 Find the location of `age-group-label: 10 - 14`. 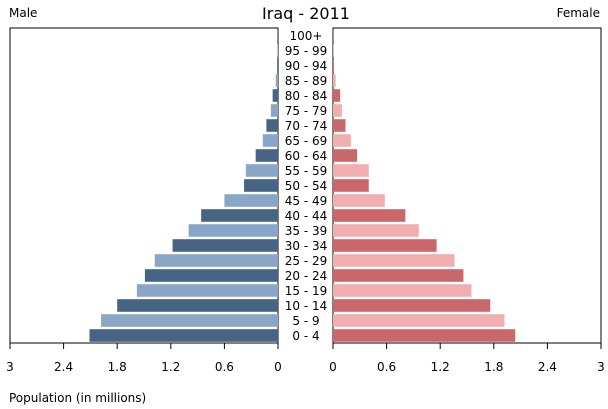

age-group-label: 10 - 14 is located at coordinates (306, 306).